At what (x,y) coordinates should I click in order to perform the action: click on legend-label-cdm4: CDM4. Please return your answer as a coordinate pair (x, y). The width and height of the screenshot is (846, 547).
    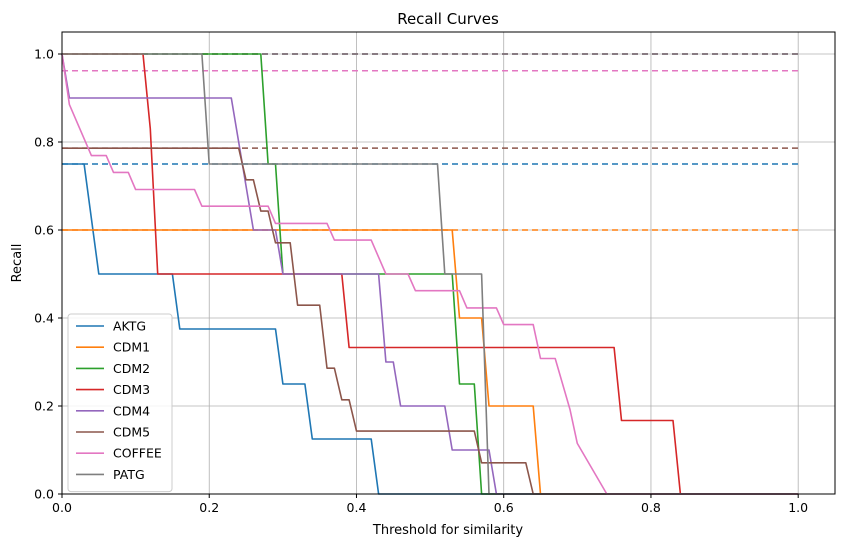
    Looking at the image, I should click on (131, 410).